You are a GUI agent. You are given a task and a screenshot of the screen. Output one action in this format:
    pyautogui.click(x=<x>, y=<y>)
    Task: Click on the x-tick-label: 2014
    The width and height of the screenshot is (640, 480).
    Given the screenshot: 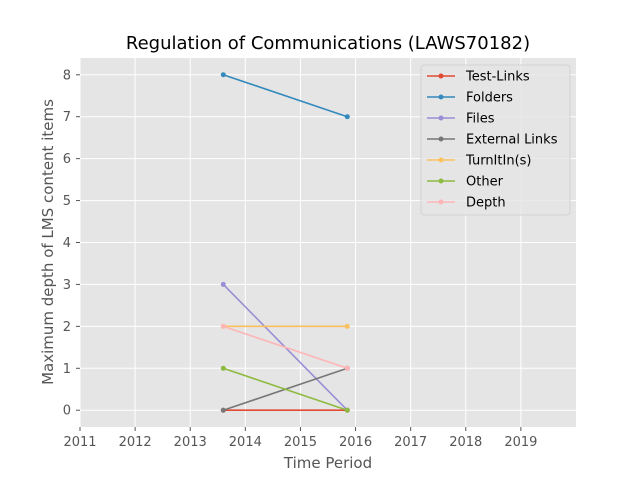 What is the action you would take?
    pyautogui.click(x=245, y=442)
    